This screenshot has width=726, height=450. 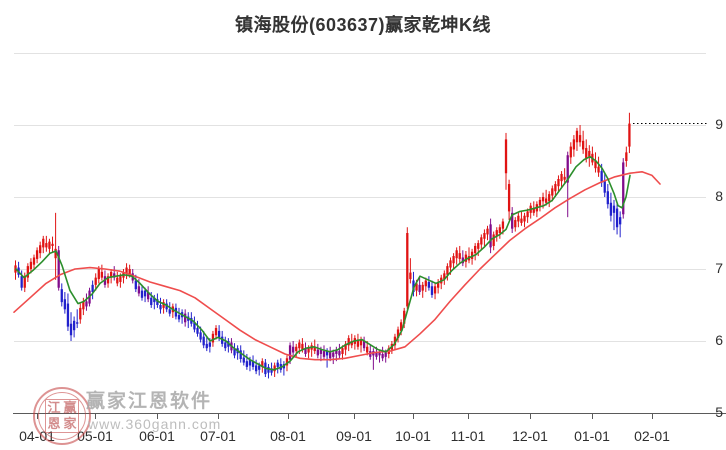 What do you see at coordinates (354, 436) in the screenshot?
I see `x-axis-label: 09-01` at bounding box center [354, 436].